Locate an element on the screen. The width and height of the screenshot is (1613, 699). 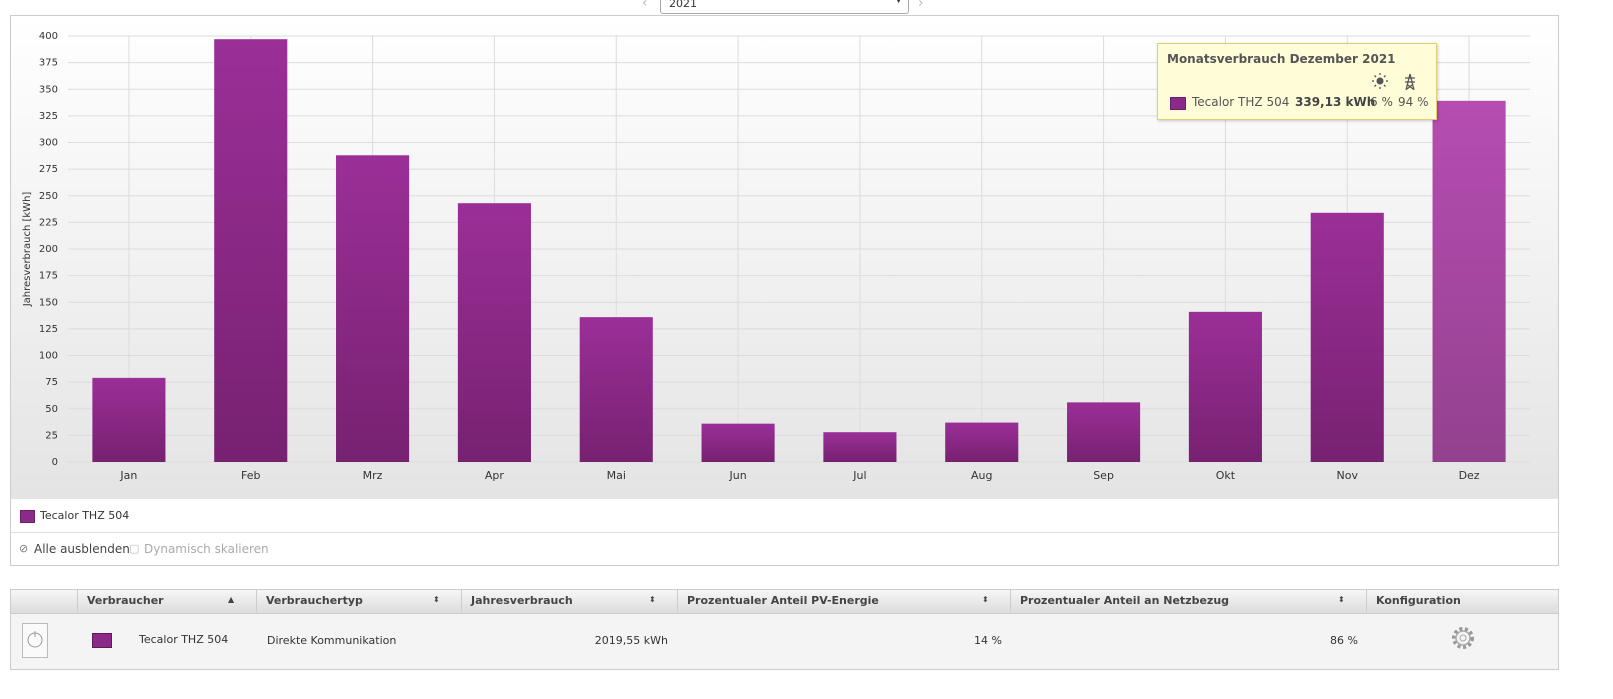
y-tick-label: 400 is located at coordinates (48, 36).